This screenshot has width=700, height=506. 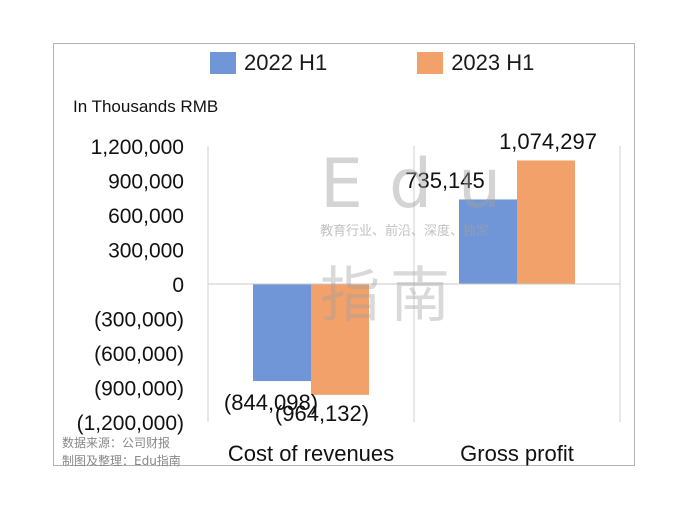 What do you see at coordinates (430, 63) in the screenshot?
I see `legend-swatch-2023` at bounding box center [430, 63].